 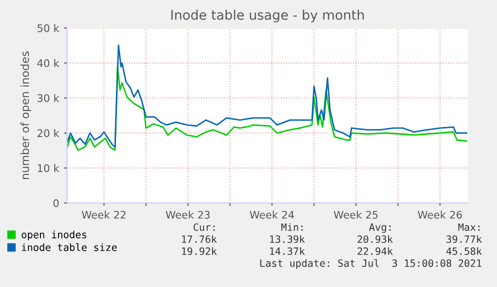 What do you see at coordinates (272, 214) in the screenshot?
I see `x-tick-label: Week 24` at bounding box center [272, 214].